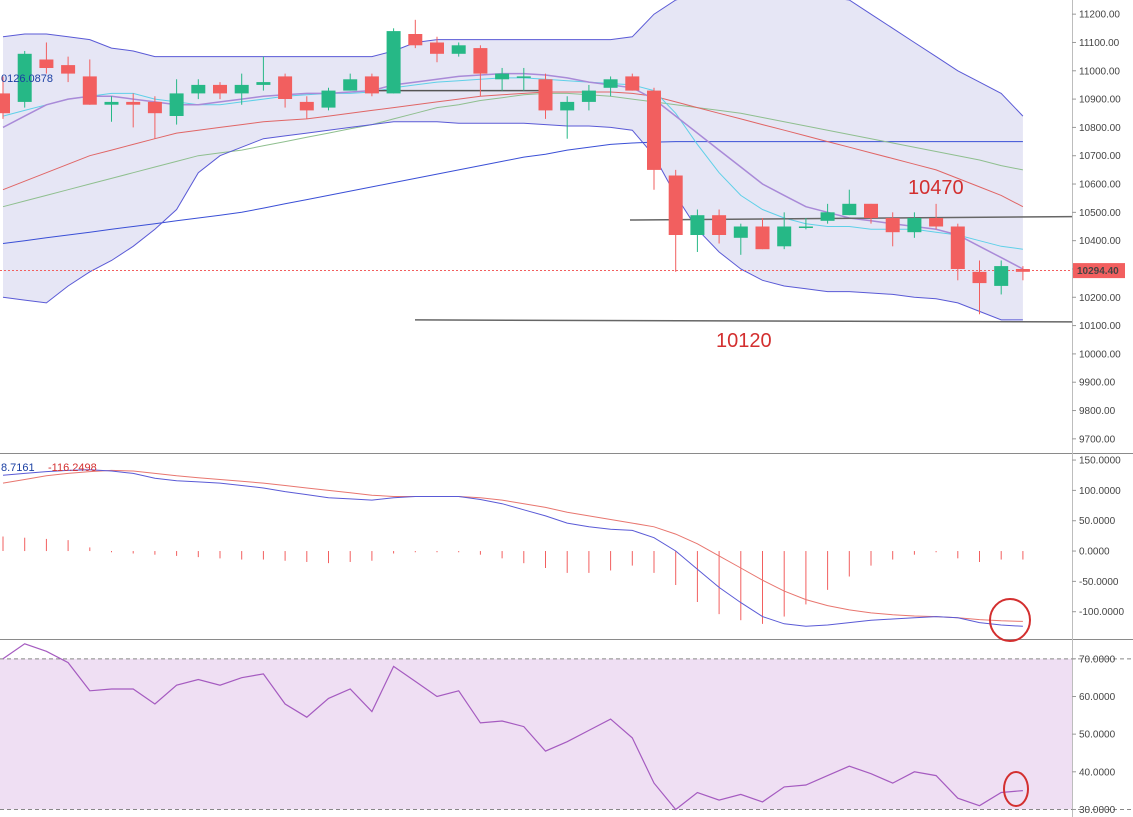  I want to click on macd-legend-dea: -116.2498, so click(72, 468).